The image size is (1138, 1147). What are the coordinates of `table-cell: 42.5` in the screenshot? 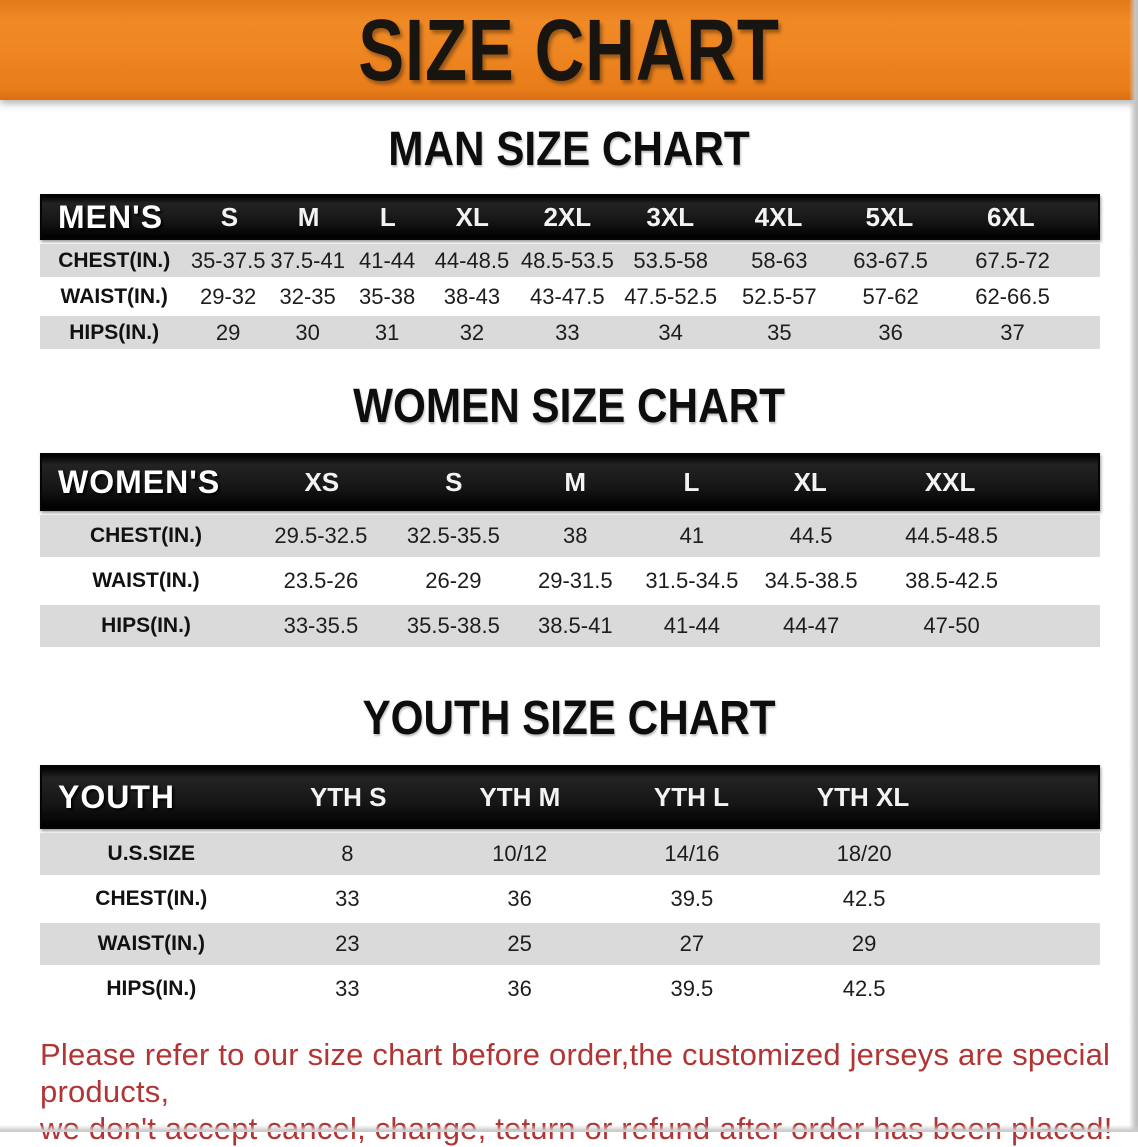 It's located at (864, 988).